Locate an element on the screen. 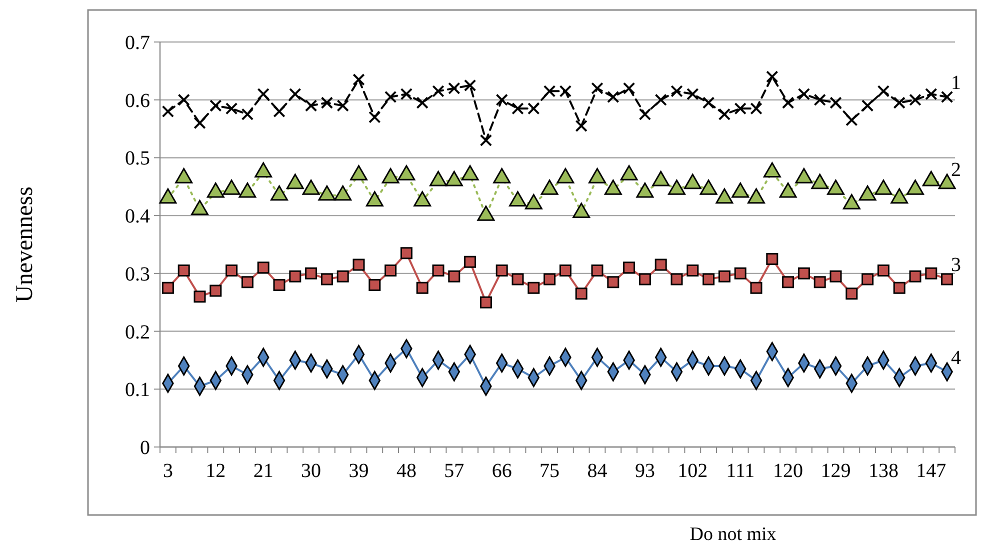 The width and height of the screenshot is (986, 549). x-tick-label: 120 is located at coordinates (788, 471).